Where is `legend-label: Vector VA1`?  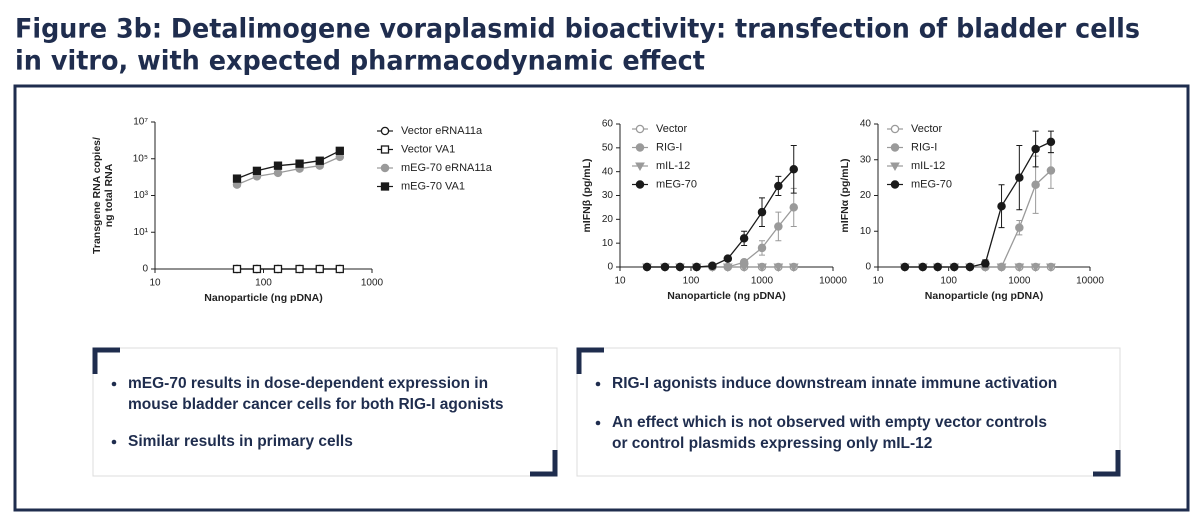 legend-label: Vector VA1 is located at coordinates (428, 149).